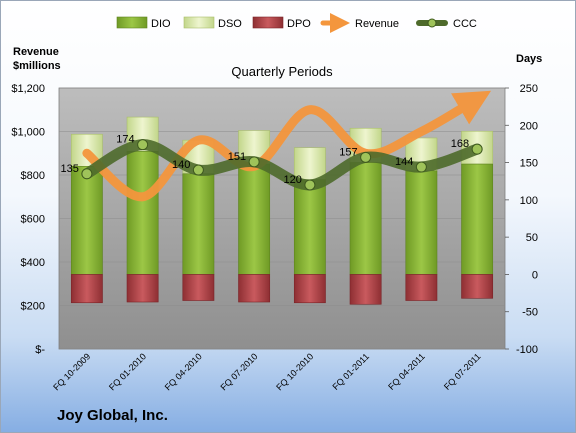  I want to click on x-tick-label: FQ 01-2010, so click(127, 371).